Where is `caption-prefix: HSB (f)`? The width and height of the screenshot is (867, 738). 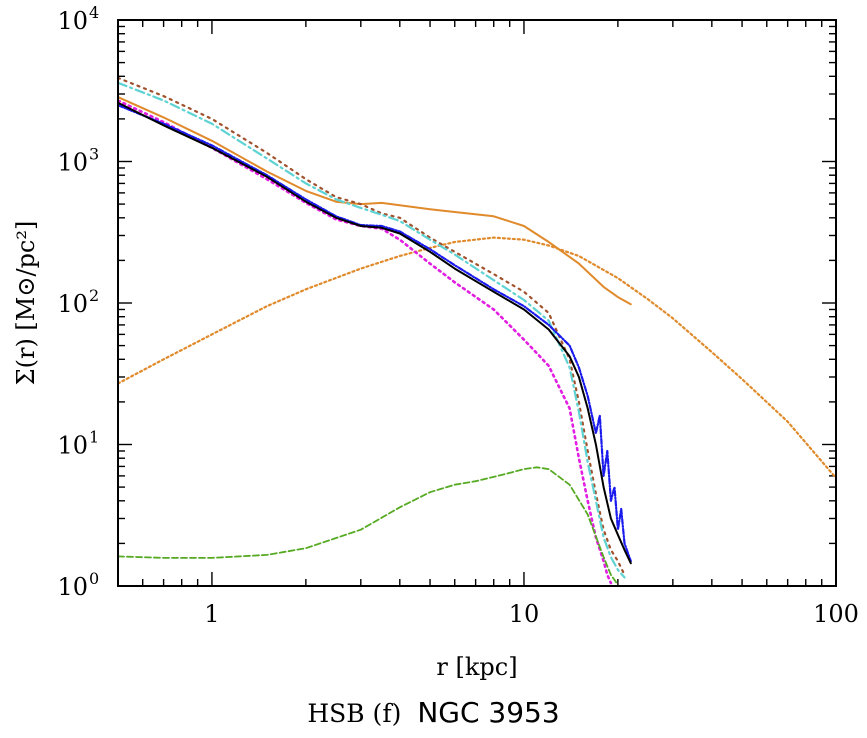 caption-prefix: HSB (f) is located at coordinates (354, 713).